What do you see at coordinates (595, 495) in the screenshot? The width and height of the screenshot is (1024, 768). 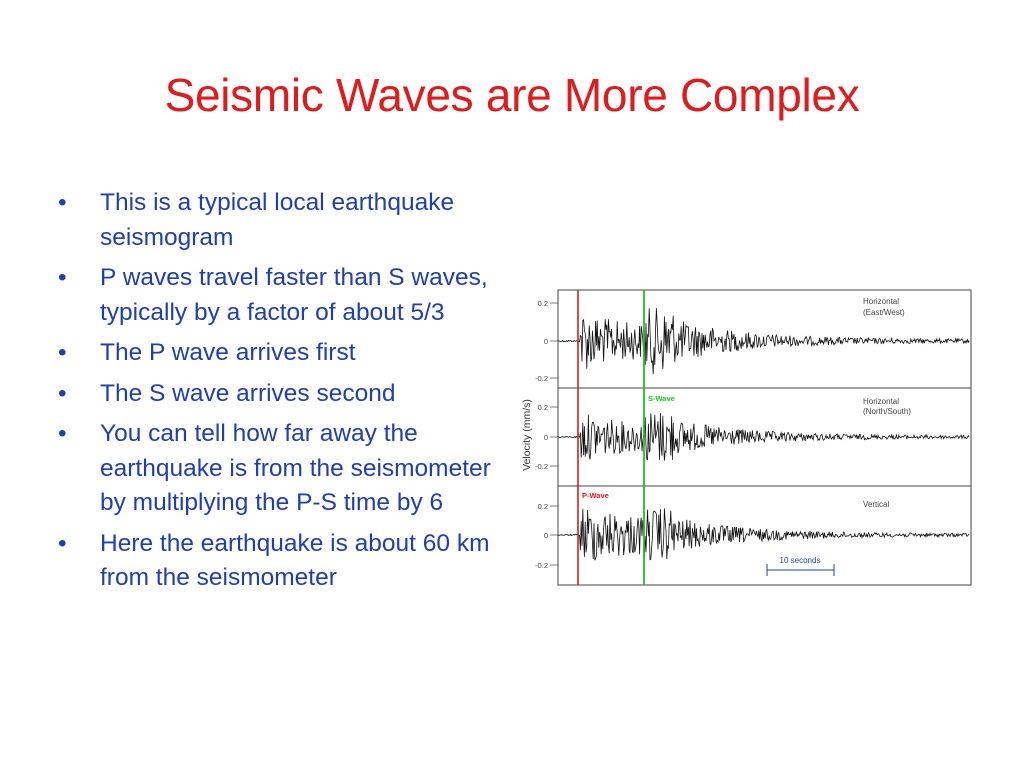 I see `p-wave-label: P-Wave` at bounding box center [595, 495].